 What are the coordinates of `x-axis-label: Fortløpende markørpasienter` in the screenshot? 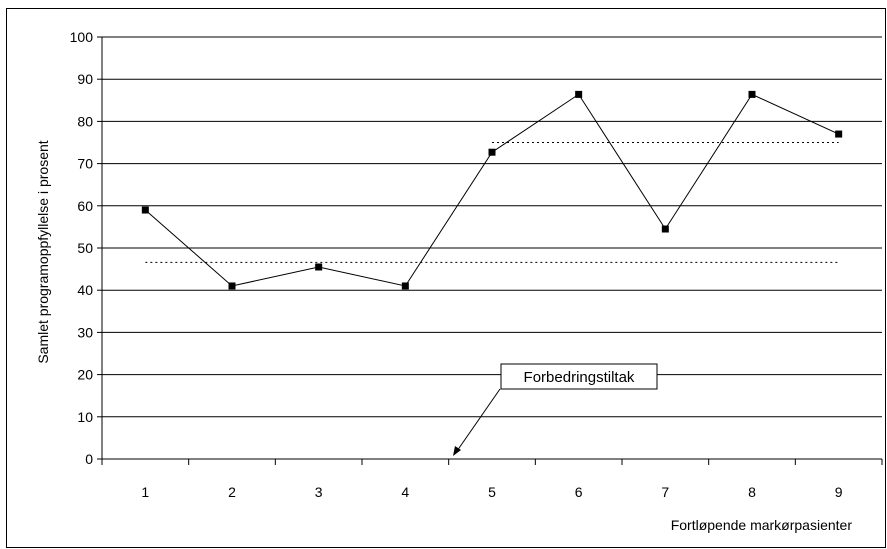 It's located at (762, 525).